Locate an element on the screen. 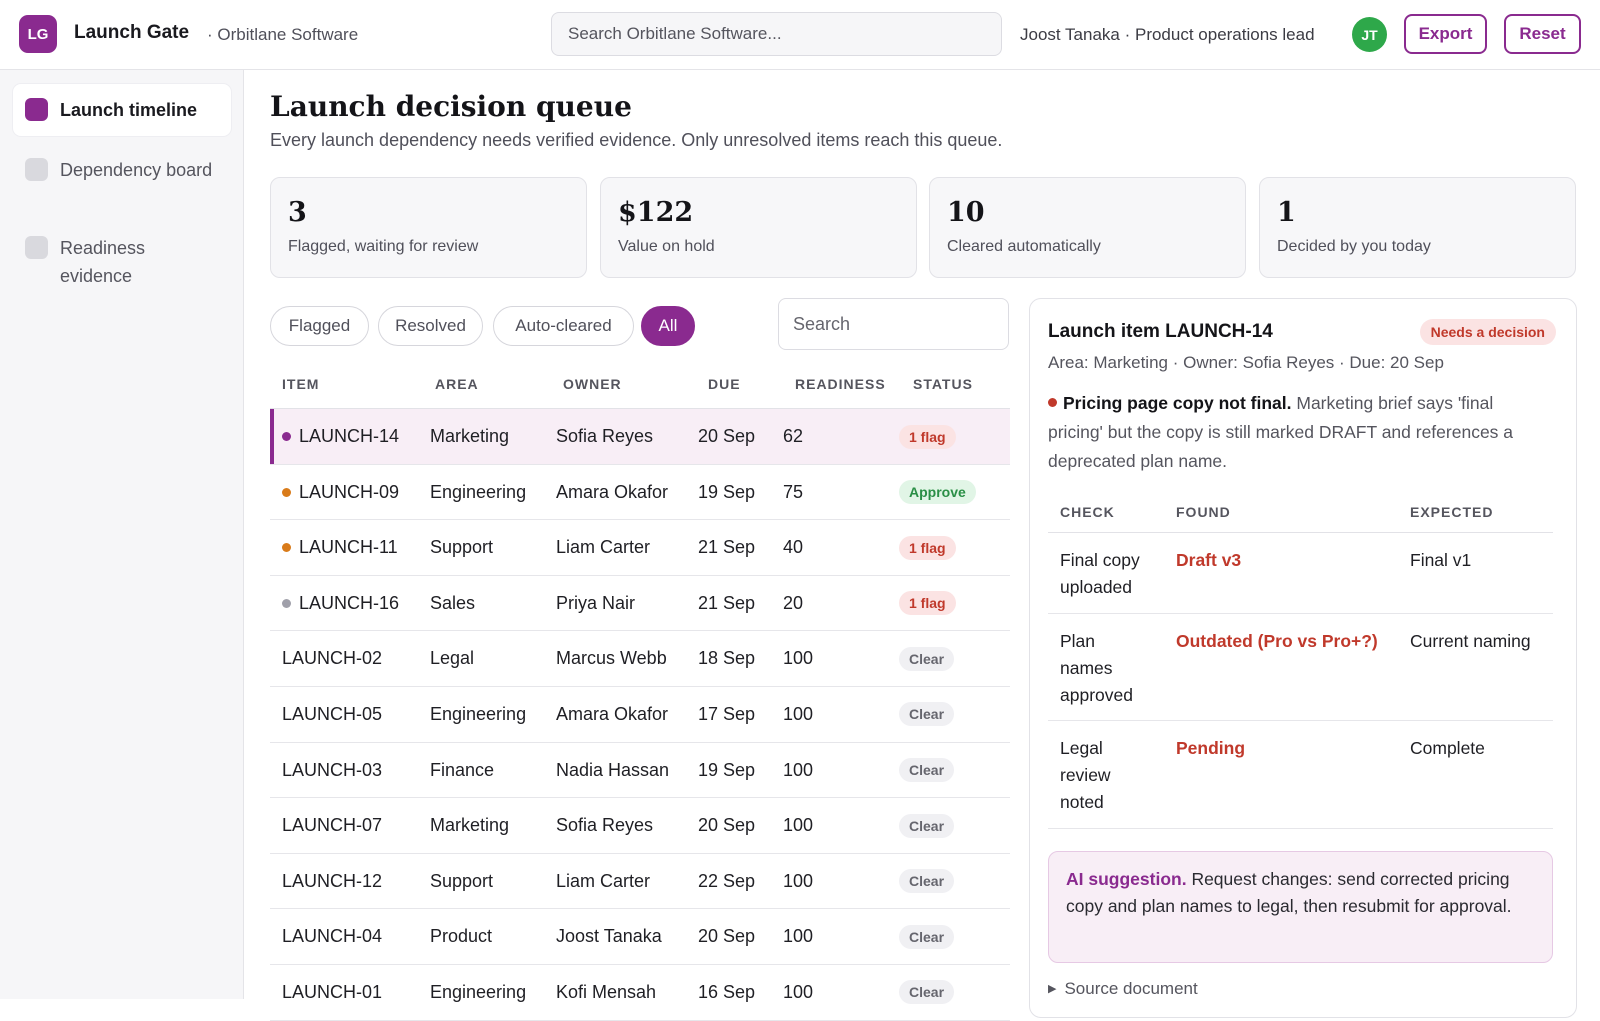  cell-area: Legal is located at coordinates (452, 658).